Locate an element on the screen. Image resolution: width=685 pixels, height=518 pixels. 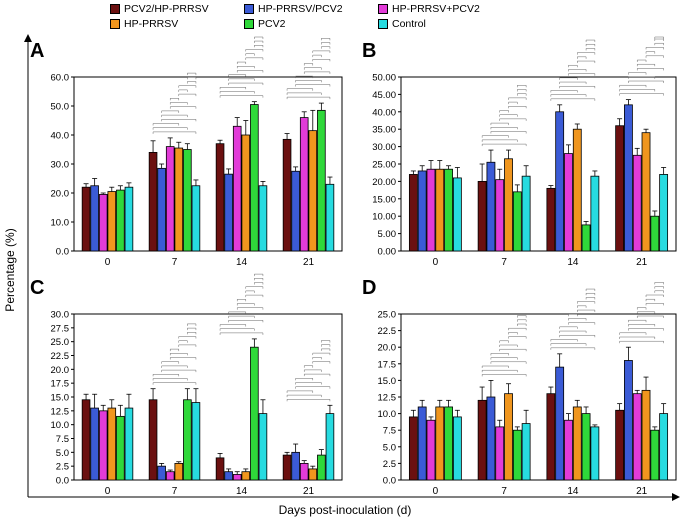
y-axis-title: Percentage (%) is located at coordinates (10, 269).